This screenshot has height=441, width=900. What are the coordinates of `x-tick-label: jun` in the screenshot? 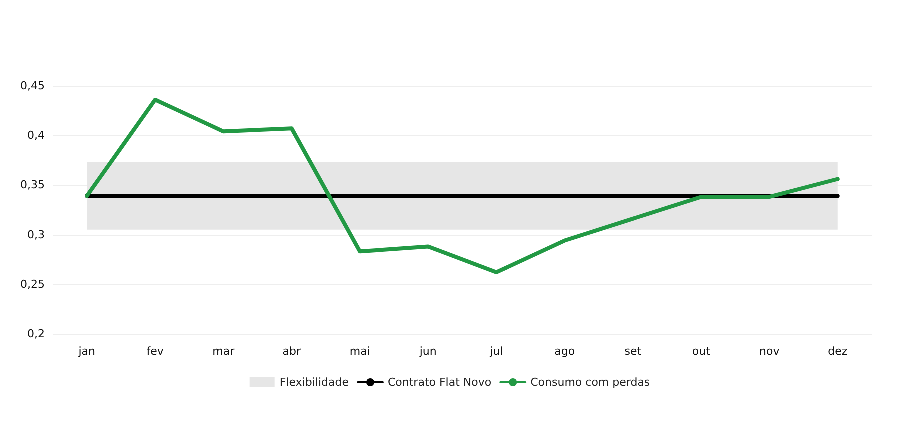 It's located at (427, 351).